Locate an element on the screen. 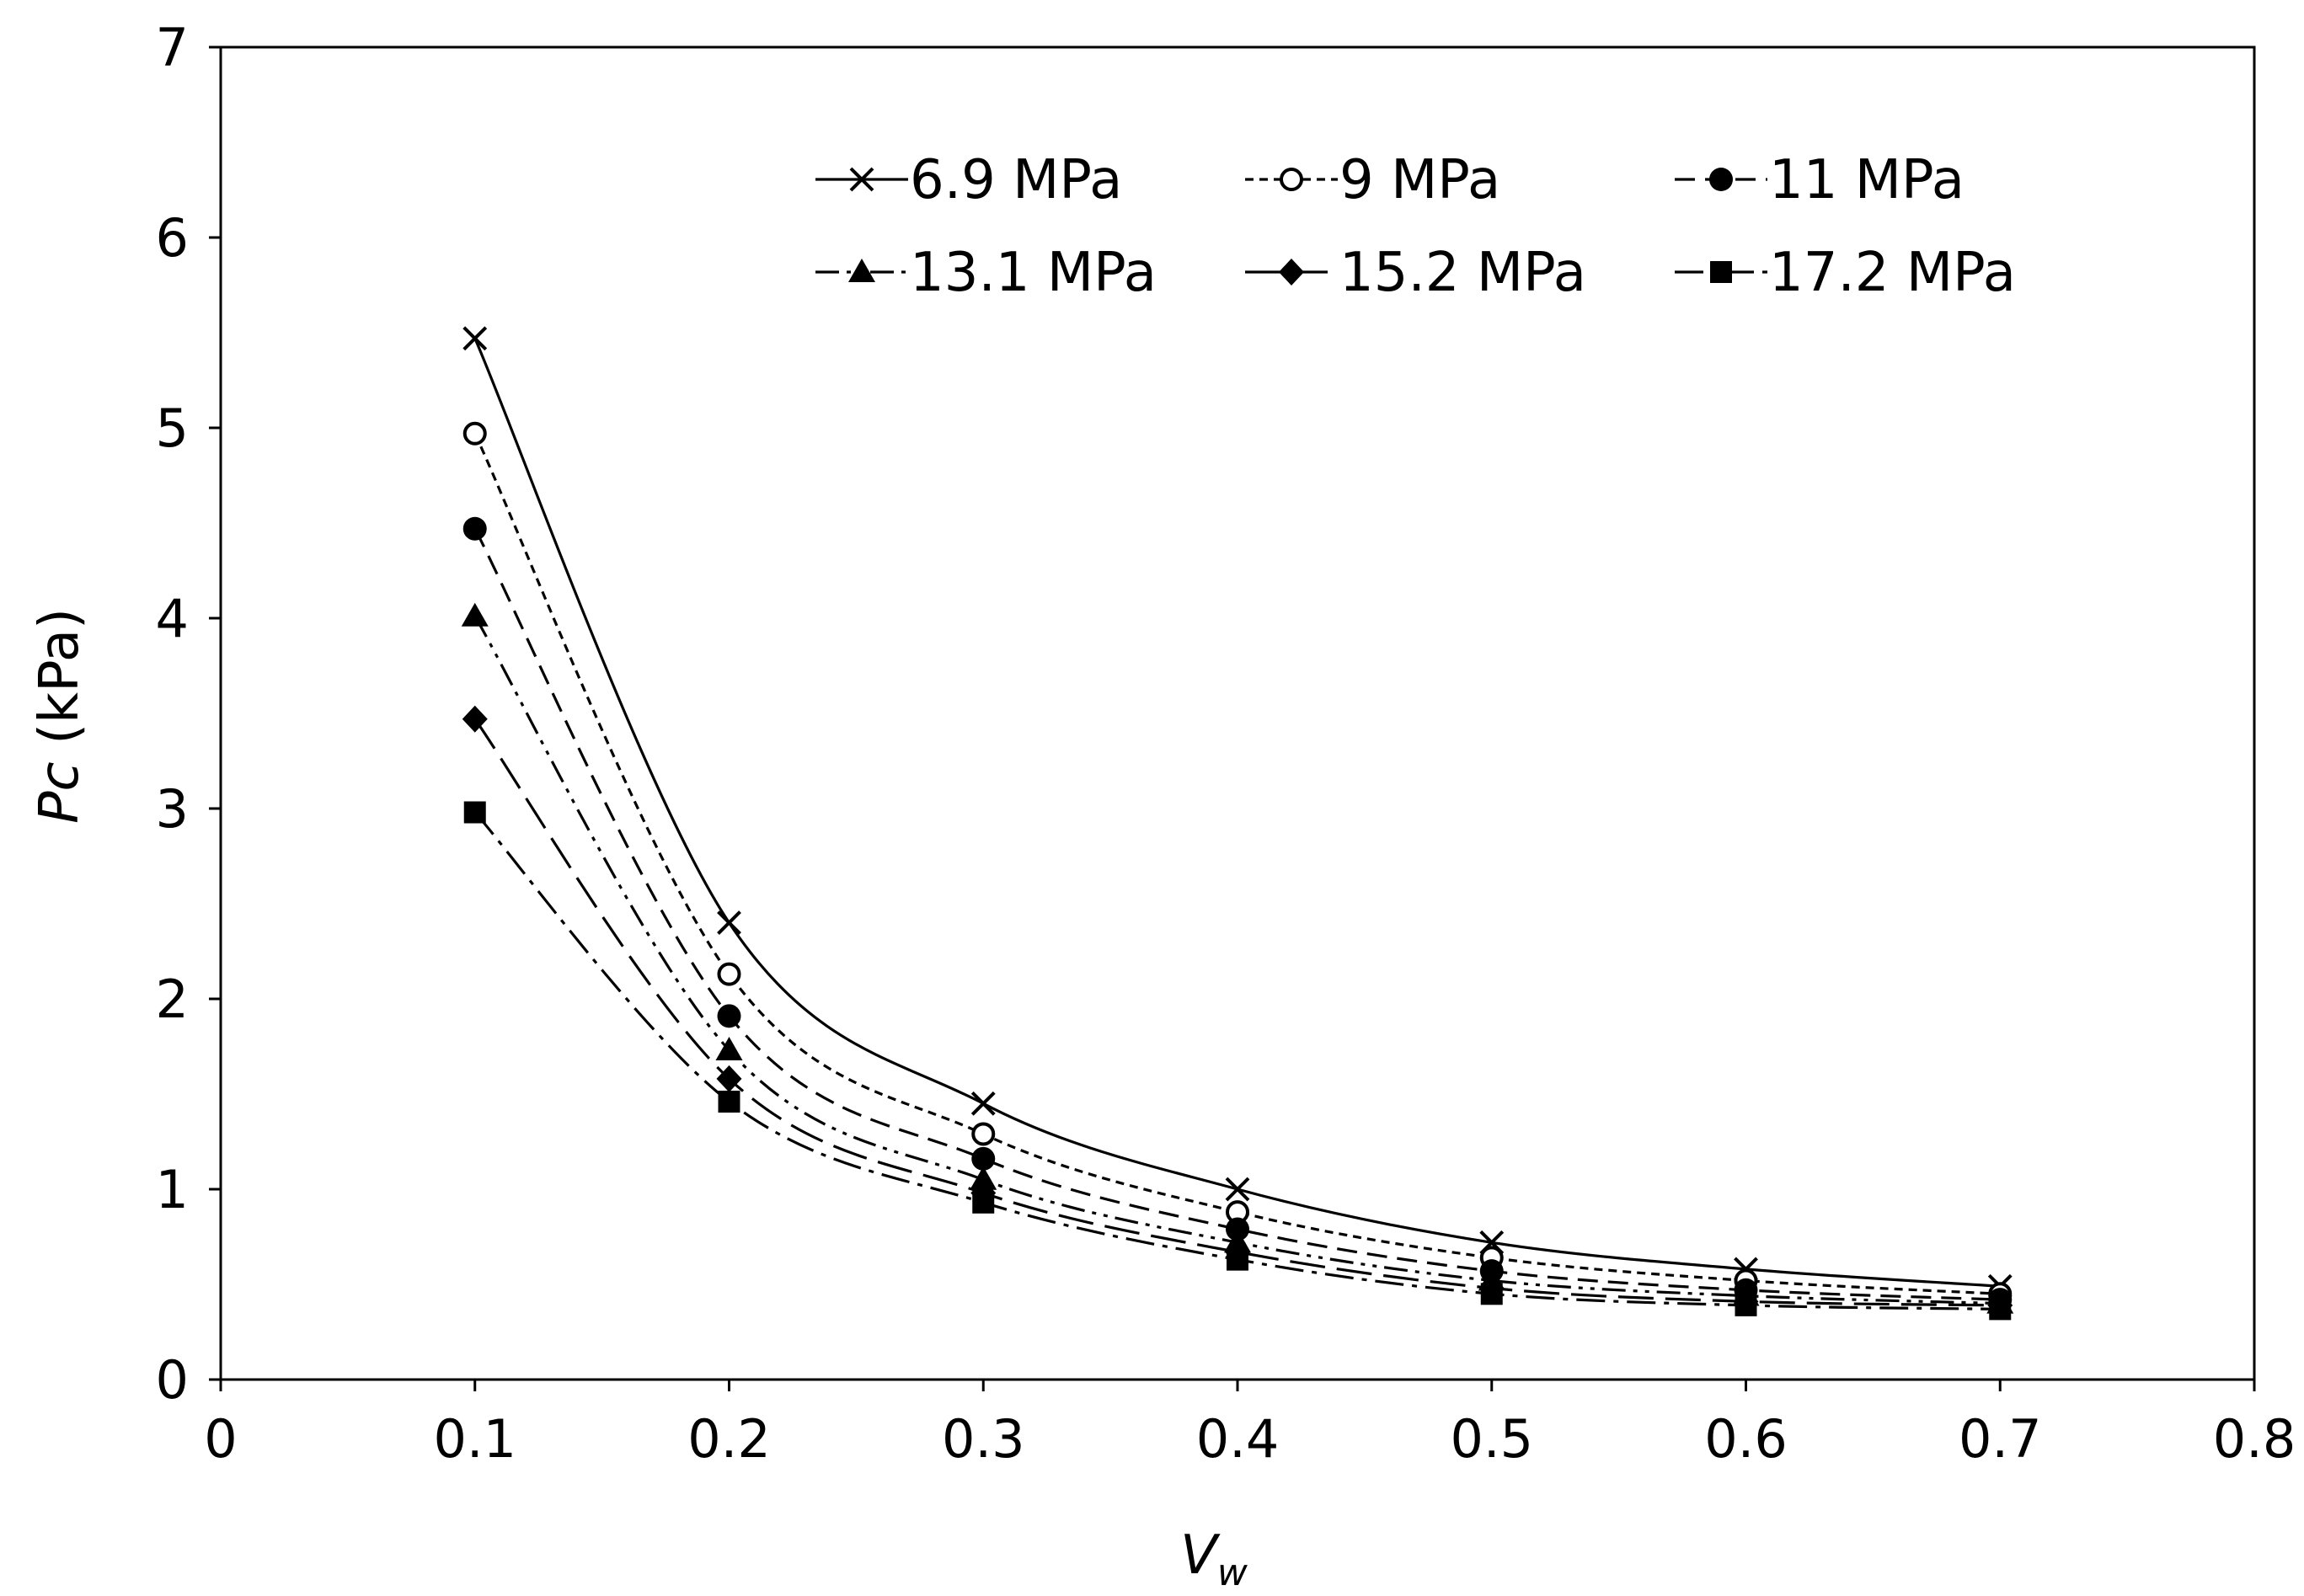 This screenshot has width=2304, height=1596. y-axis-title-italic: Pc is located at coordinates (60, 793).